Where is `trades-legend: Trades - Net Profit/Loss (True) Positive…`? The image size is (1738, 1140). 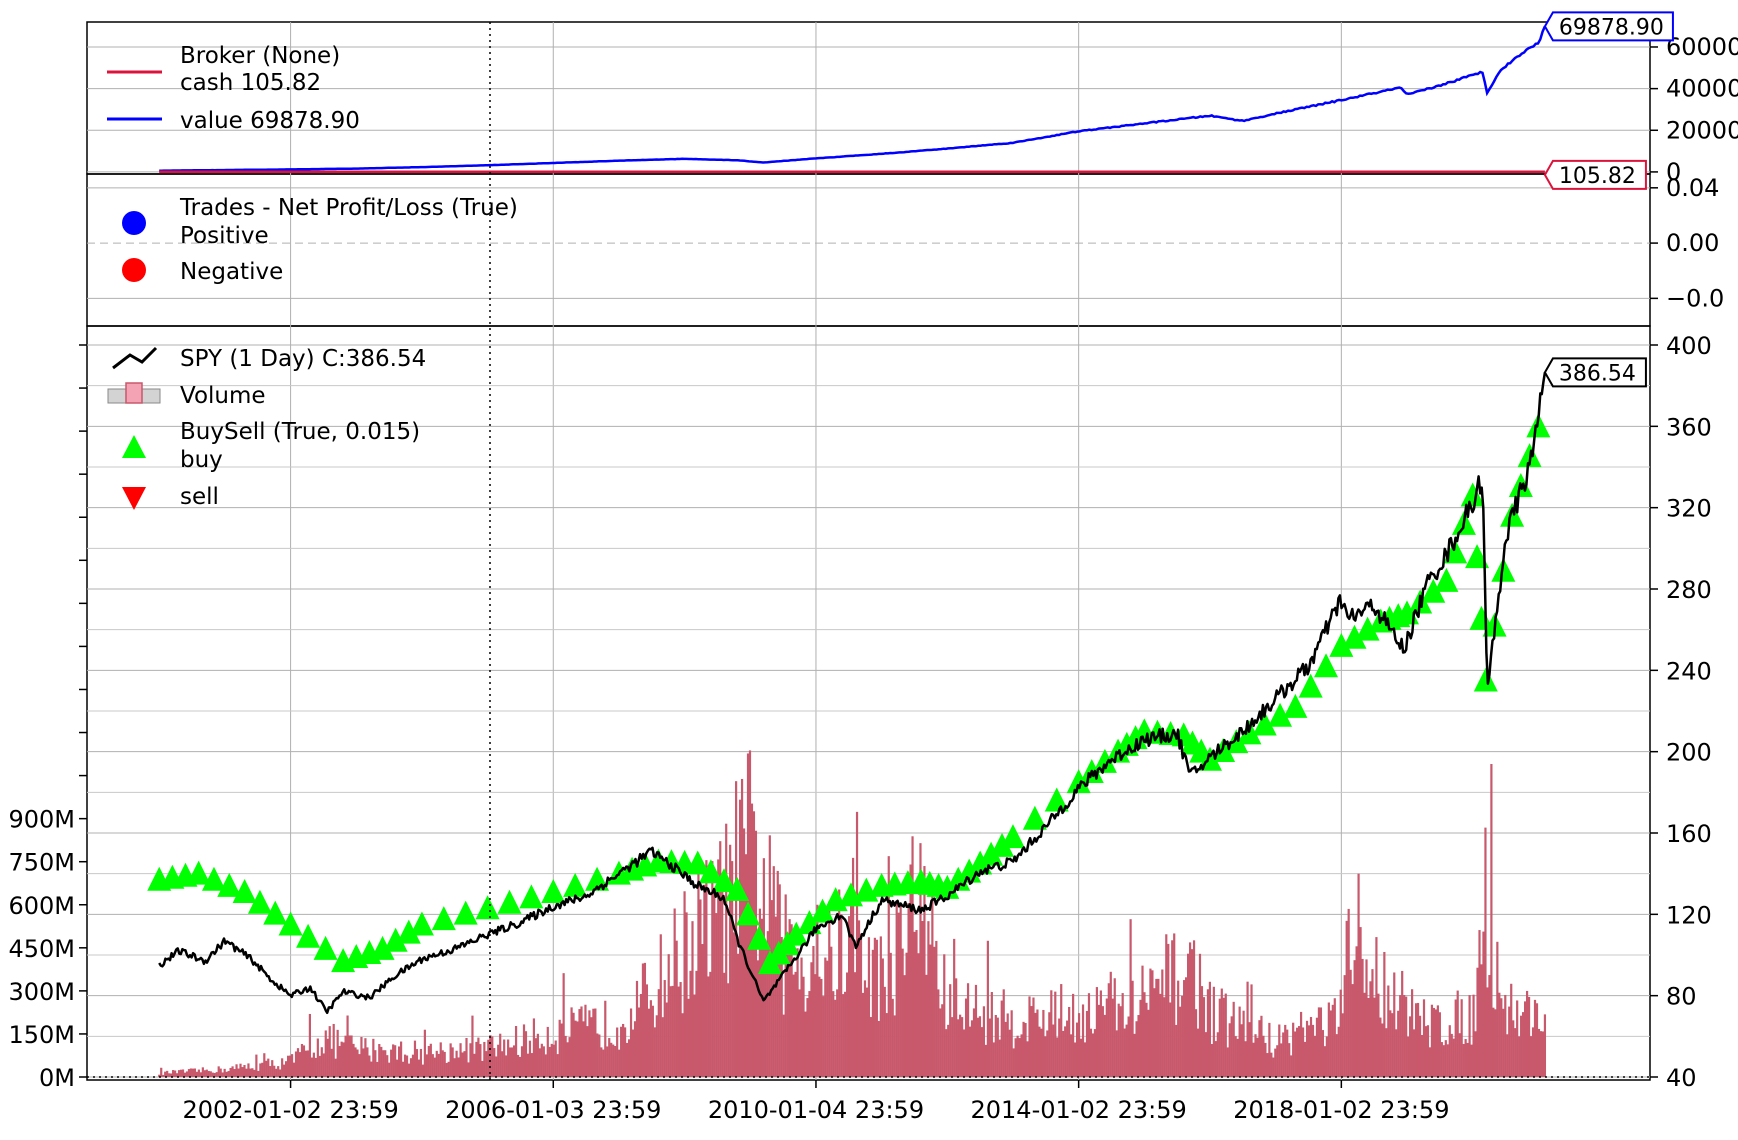
trades-legend: Trades - Net Profit/Loss (True) Positive… is located at coordinates (320, 240).